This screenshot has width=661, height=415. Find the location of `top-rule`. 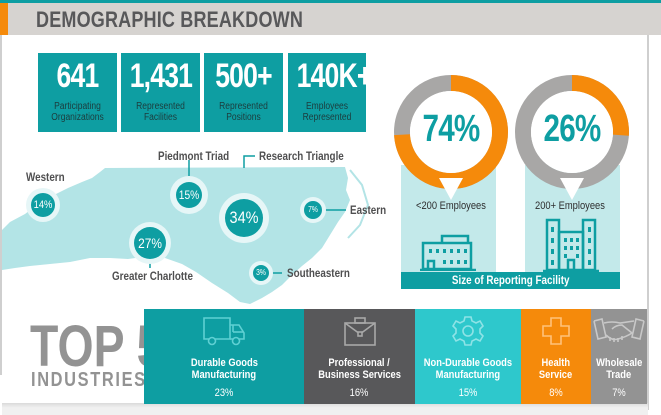

top-rule is located at coordinates (330, 1).